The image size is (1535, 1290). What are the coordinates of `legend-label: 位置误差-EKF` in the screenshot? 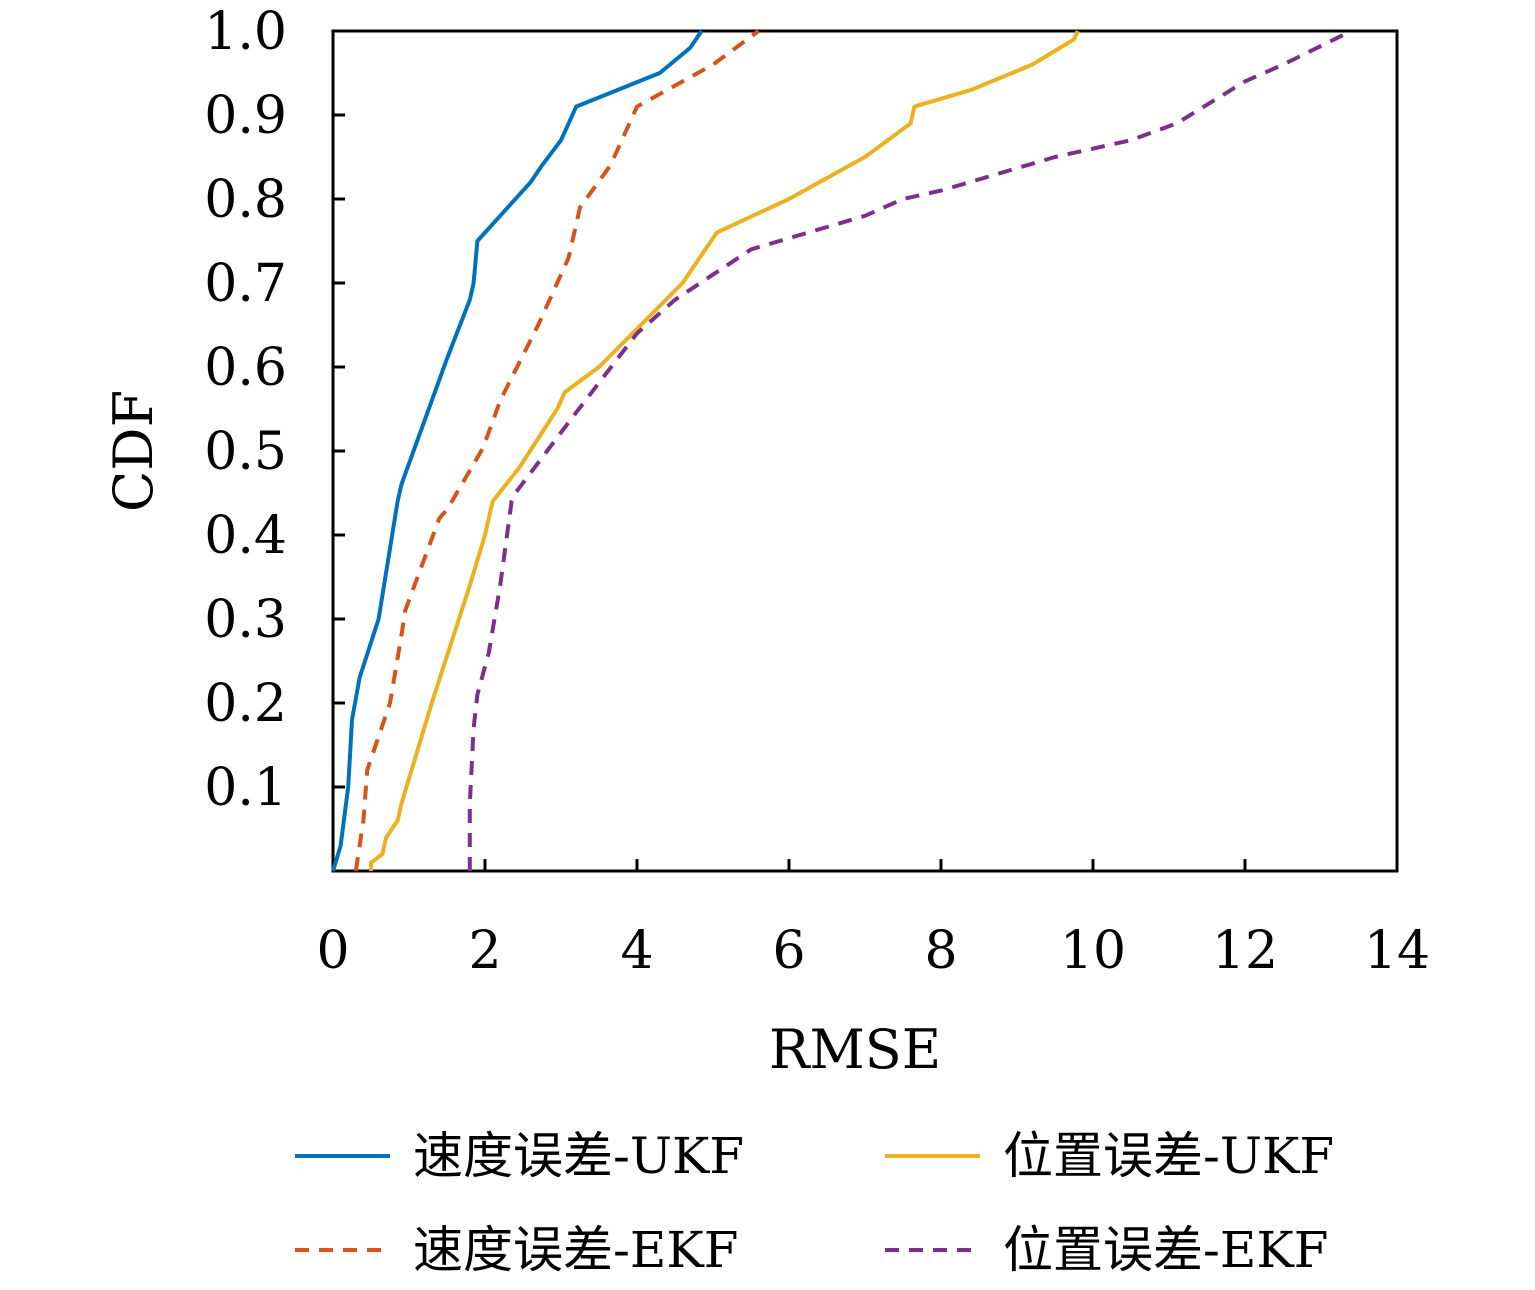 It's located at (1165, 1250).